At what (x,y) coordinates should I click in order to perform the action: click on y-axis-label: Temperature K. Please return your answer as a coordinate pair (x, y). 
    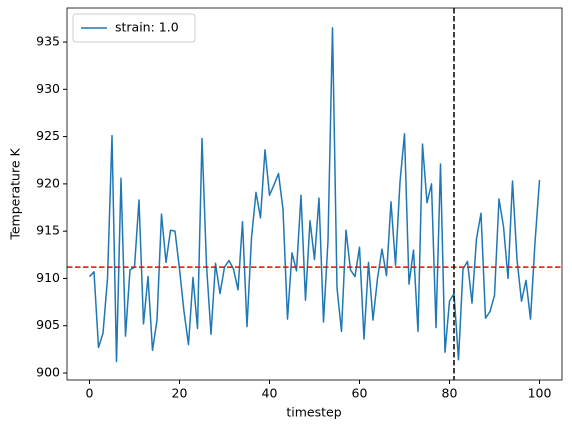
    Looking at the image, I should click on (15, 194).